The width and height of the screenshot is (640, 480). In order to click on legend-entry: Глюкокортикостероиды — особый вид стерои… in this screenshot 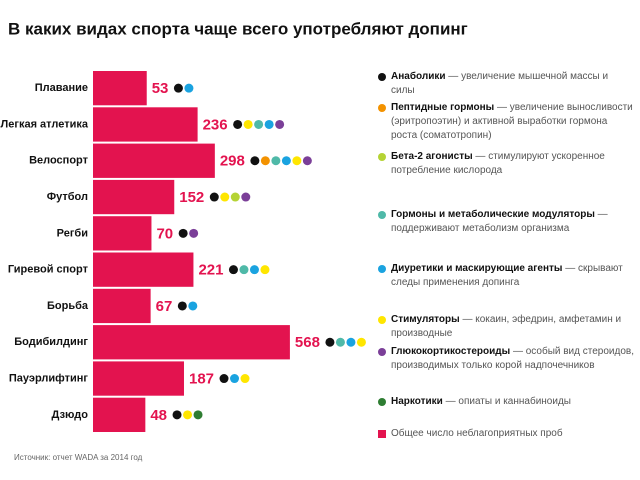, I will do `click(505, 359)`.